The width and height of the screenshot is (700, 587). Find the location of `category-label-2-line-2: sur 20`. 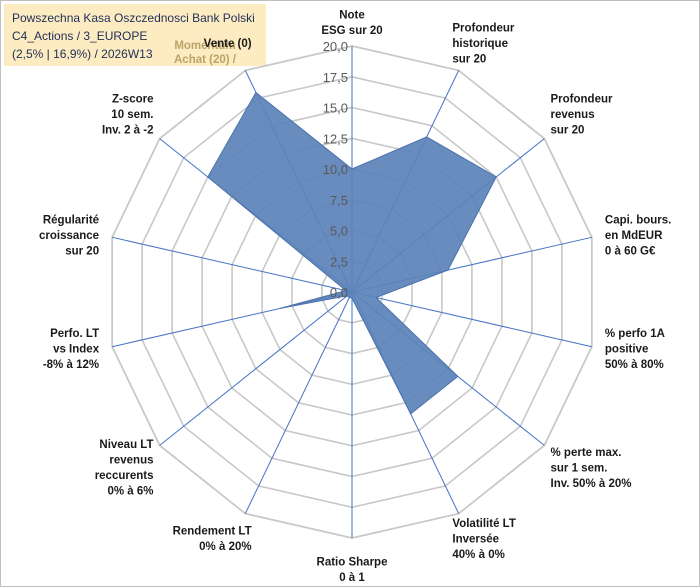

category-label-2-line-2: sur 20 is located at coordinates (568, 131).